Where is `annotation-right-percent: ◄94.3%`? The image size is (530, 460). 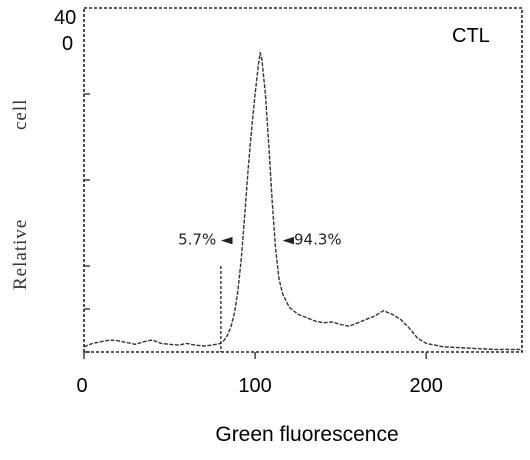 annotation-right-percent: ◄94.3% is located at coordinates (311, 240).